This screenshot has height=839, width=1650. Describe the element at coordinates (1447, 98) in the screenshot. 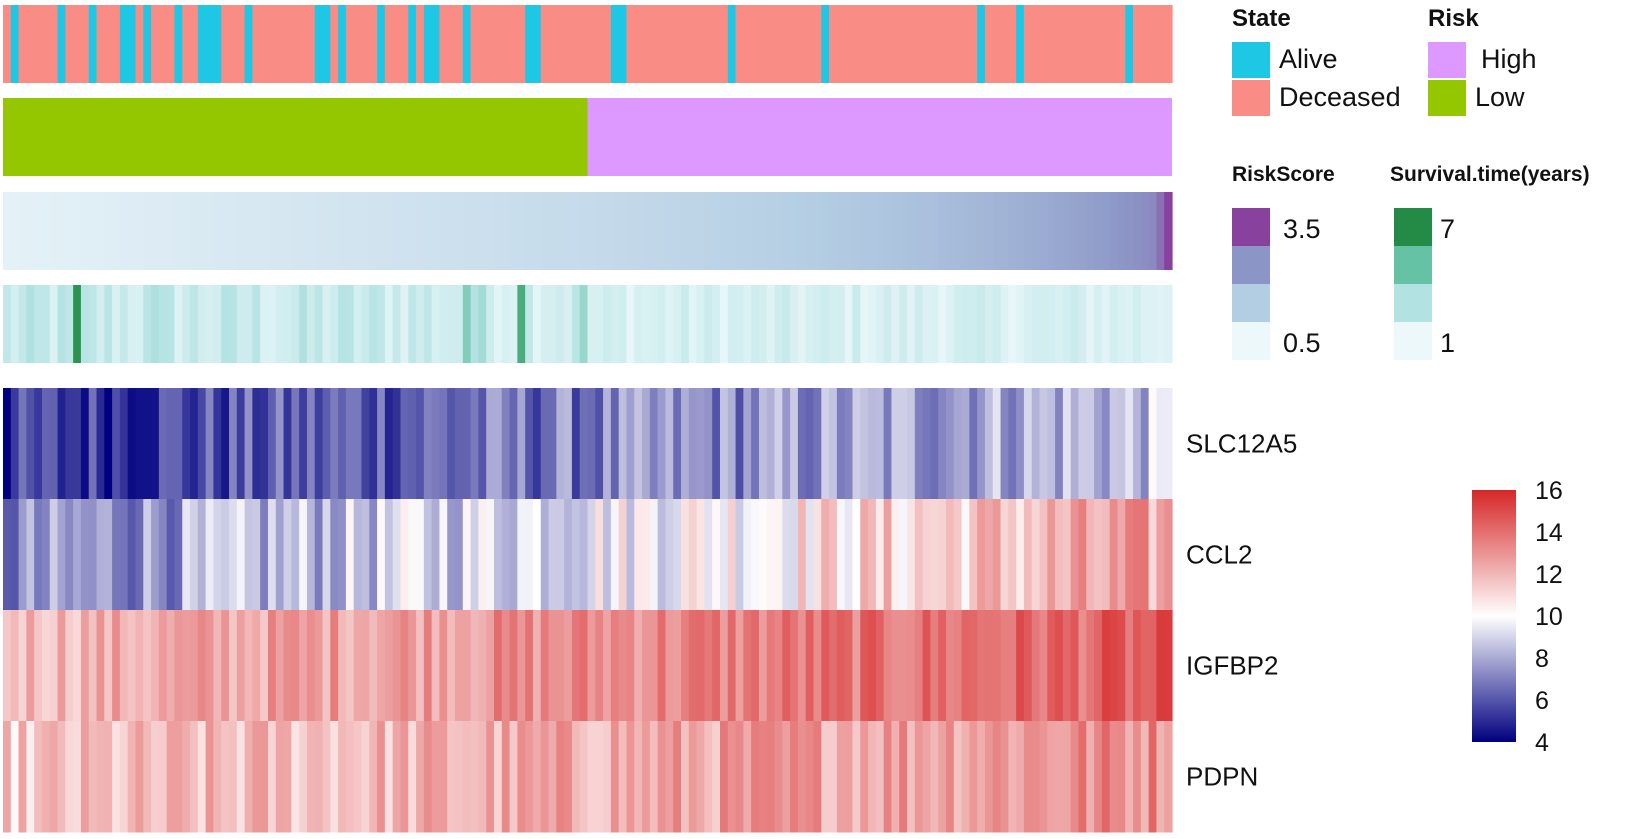

I see `risk-low-swatch` at that location.